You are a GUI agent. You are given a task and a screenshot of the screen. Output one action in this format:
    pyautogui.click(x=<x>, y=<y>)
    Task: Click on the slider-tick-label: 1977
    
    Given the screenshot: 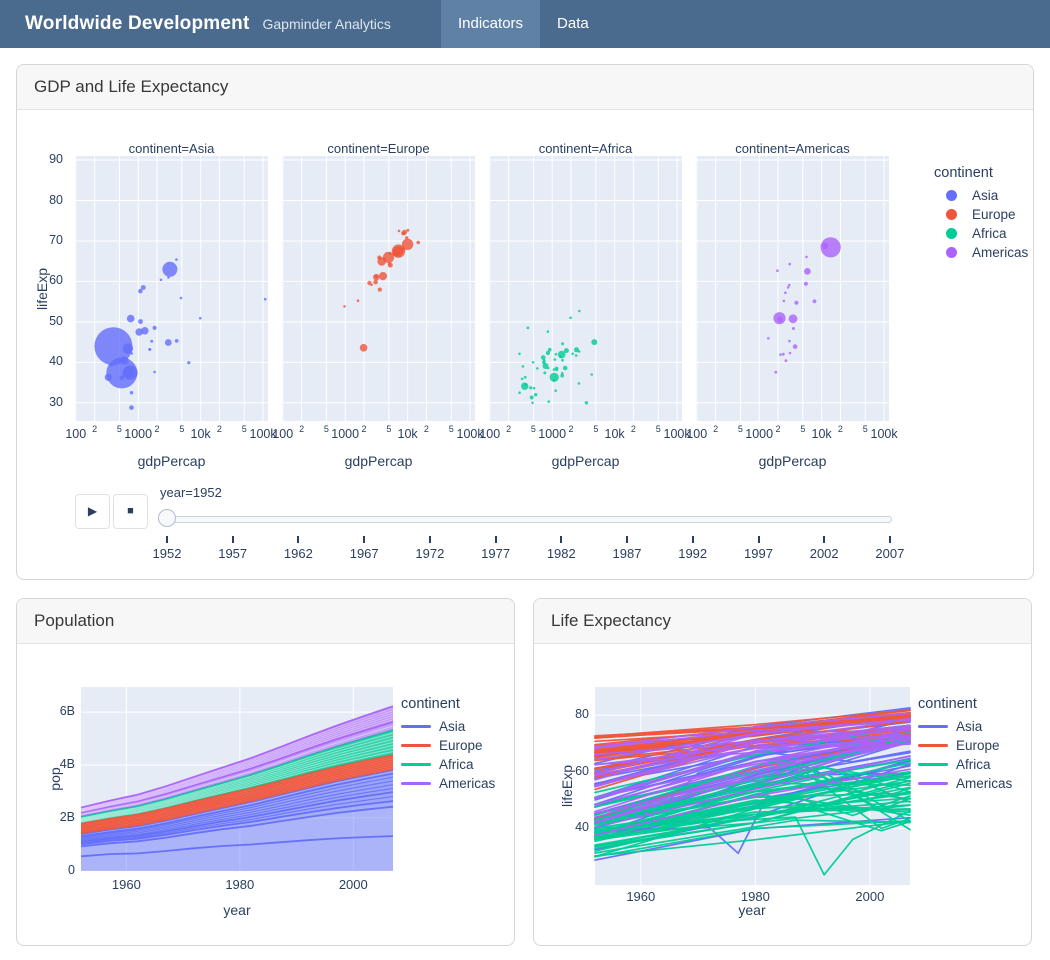 What is the action you would take?
    pyautogui.click(x=496, y=553)
    